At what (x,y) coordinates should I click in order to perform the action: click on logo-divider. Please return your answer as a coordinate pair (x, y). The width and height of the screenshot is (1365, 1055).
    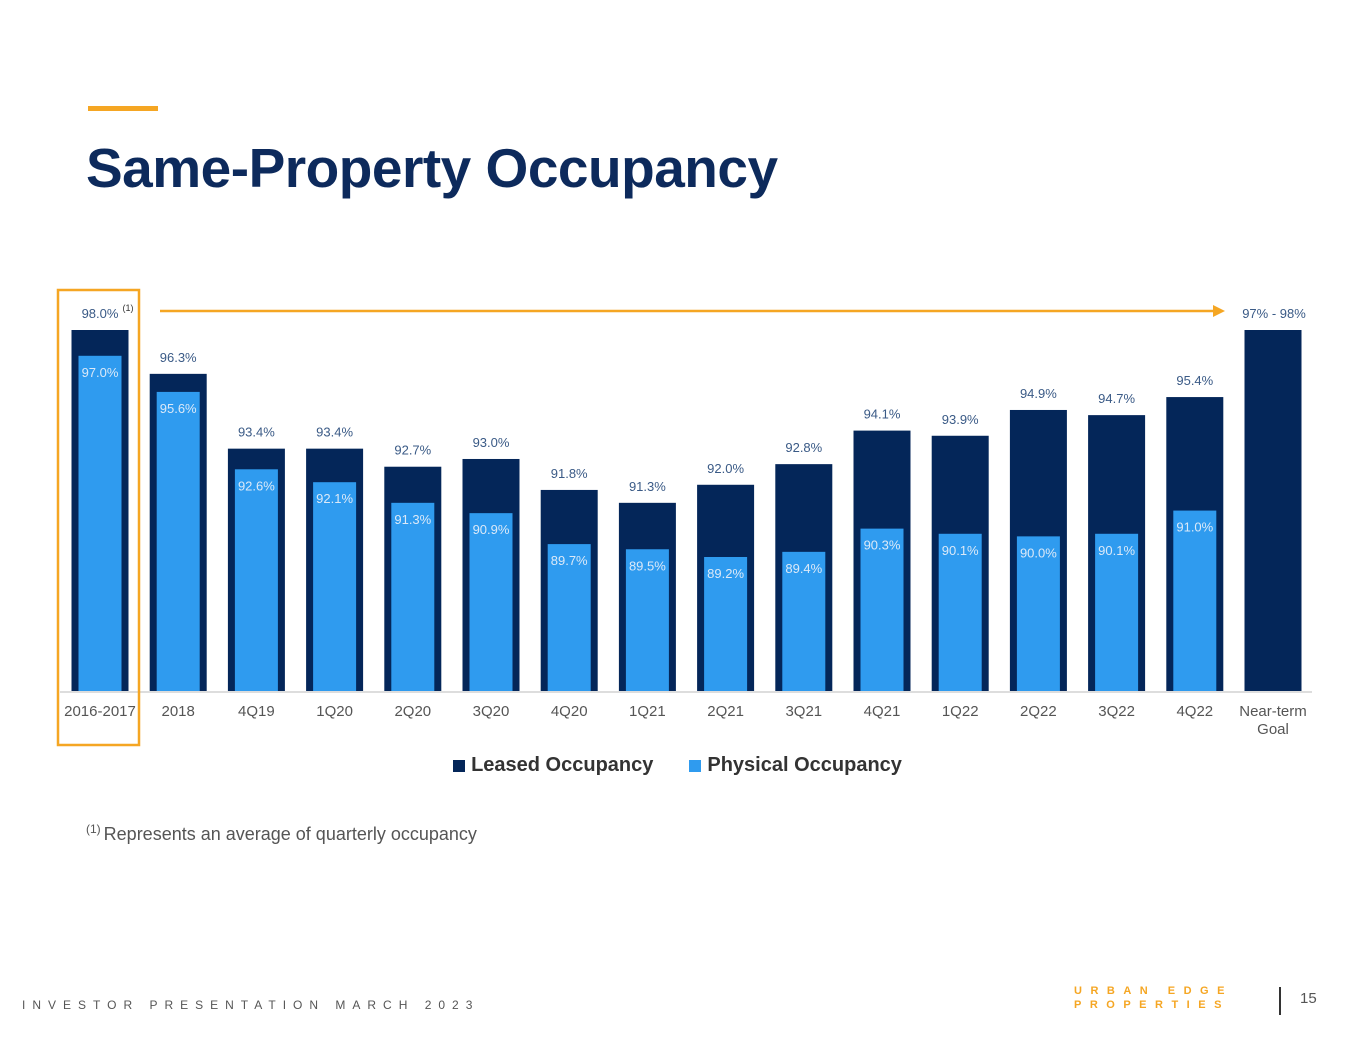
    Looking at the image, I should click on (1280, 1001).